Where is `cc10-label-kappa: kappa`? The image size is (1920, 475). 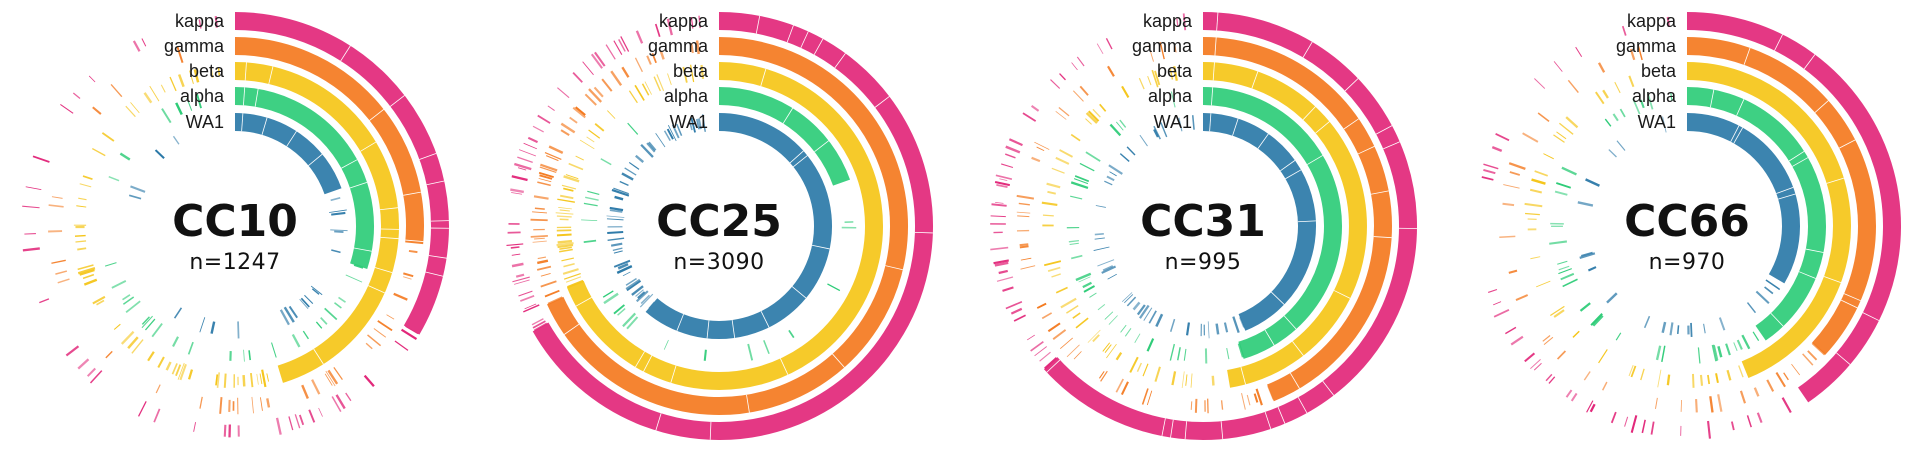
cc10-label-kappa: kappa is located at coordinates (200, 21).